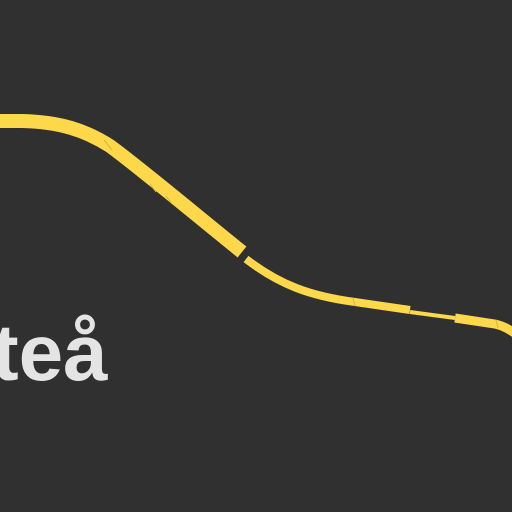  What do you see at coordinates (483, 325) in the screenshot?
I see `road-segment-east` at bounding box center [483, 325].